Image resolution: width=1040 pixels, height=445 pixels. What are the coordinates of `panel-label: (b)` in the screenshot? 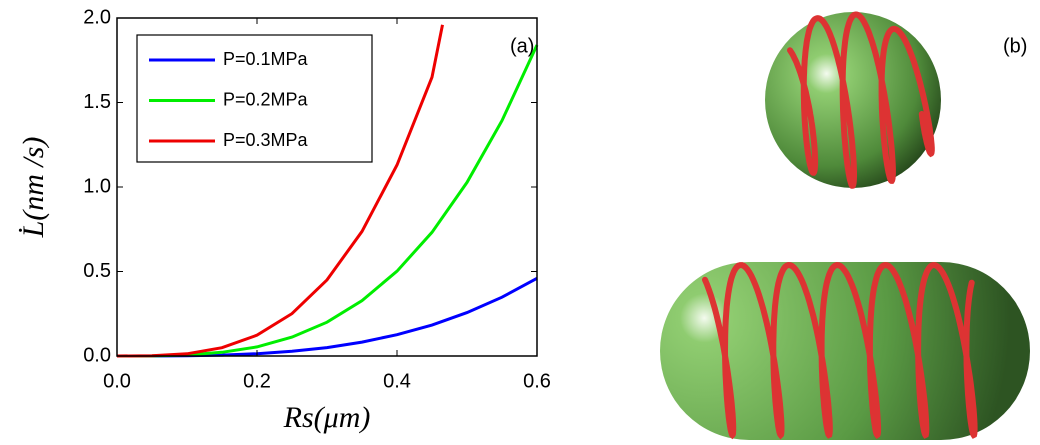 It's located at (1015, 46).